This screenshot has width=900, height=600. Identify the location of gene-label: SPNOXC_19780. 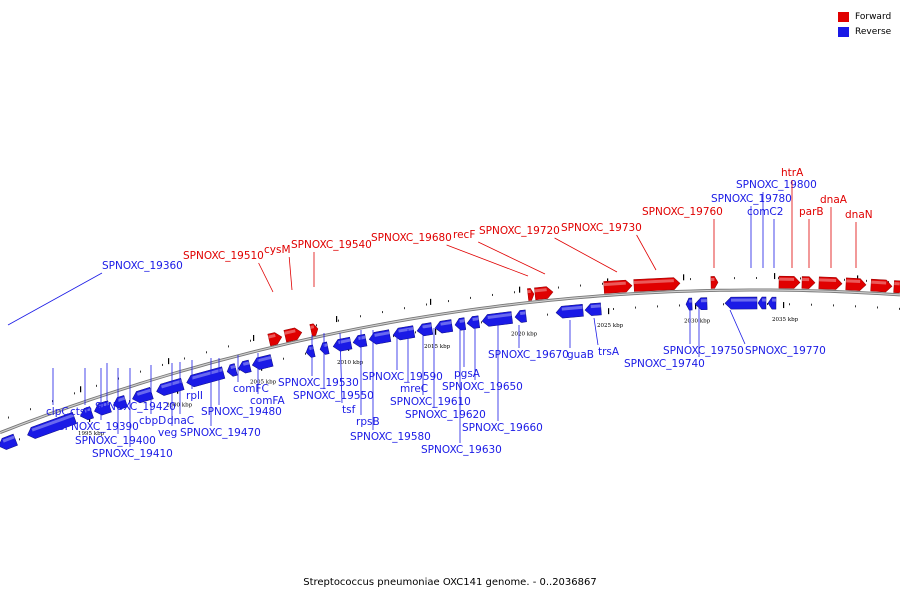
(751, 199).